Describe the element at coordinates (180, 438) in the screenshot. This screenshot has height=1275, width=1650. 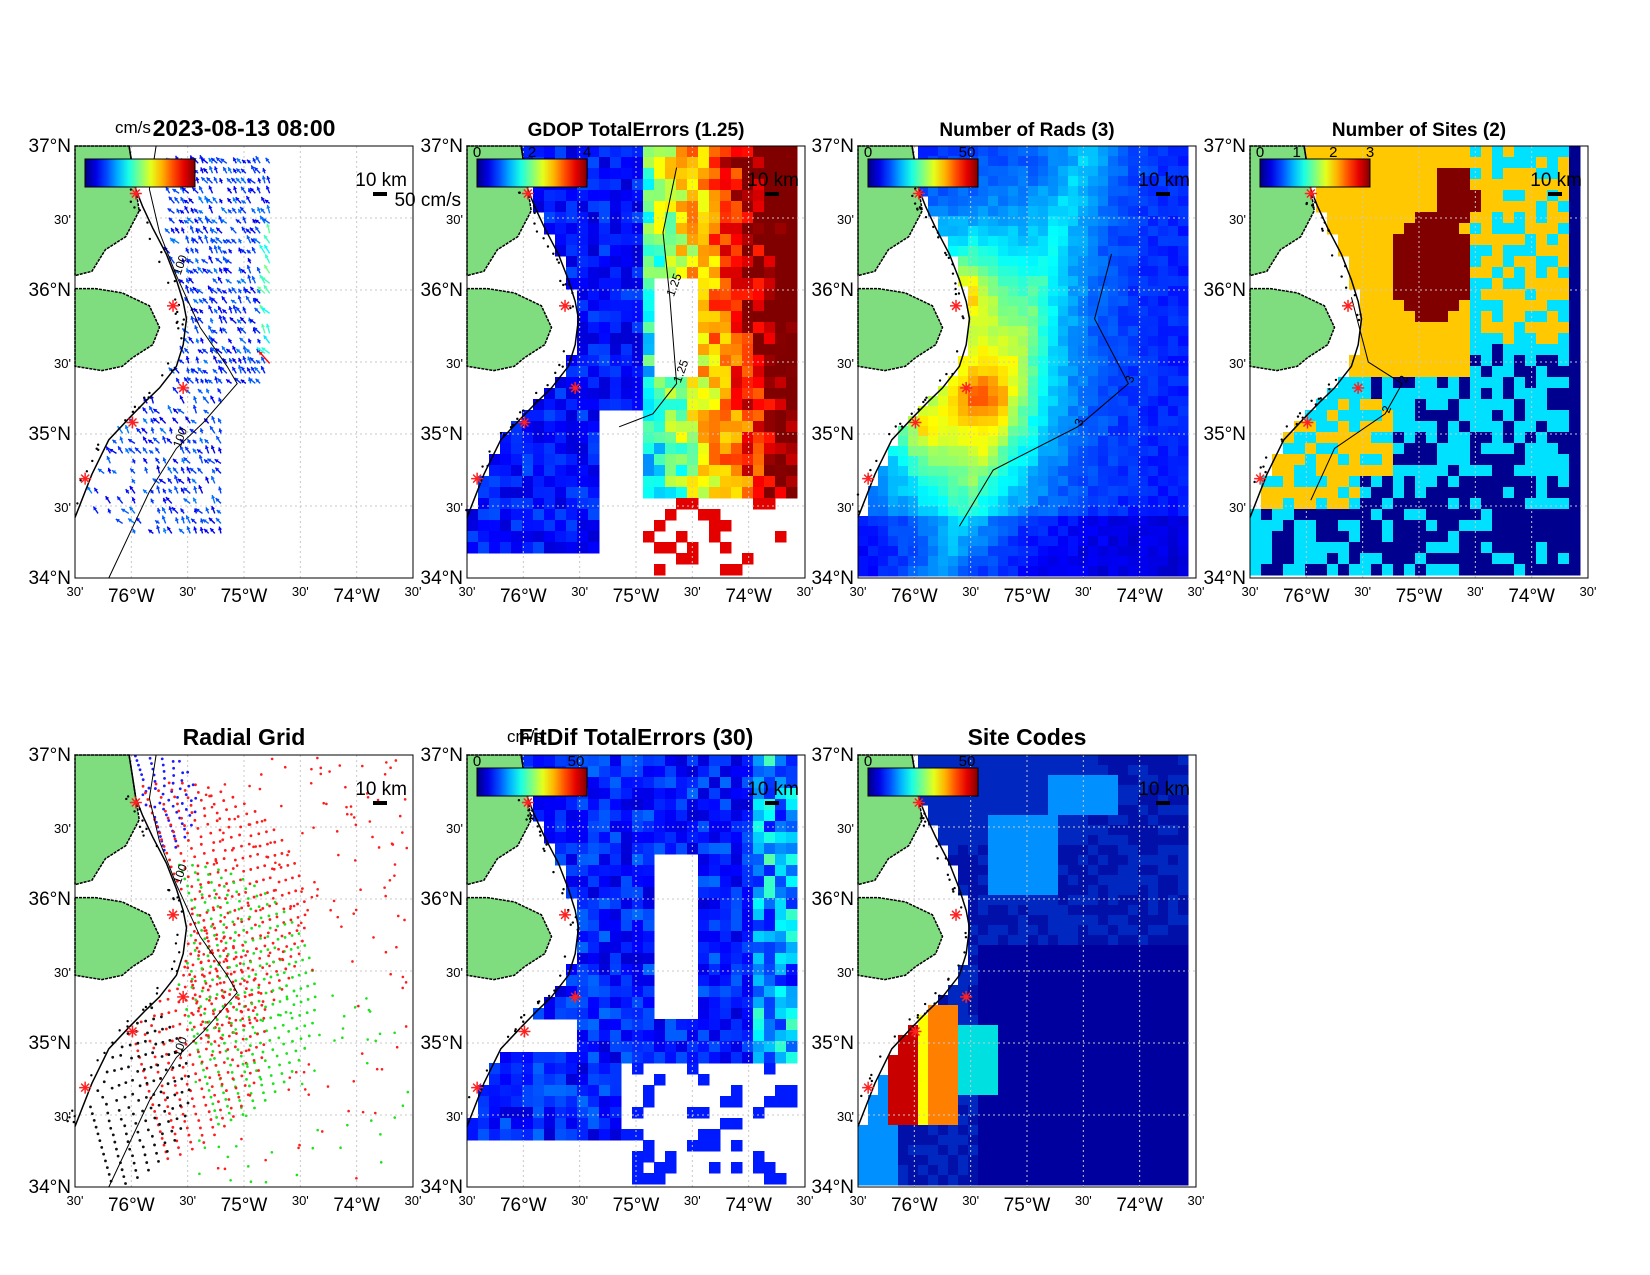
I see `contour-label: 100` at that location.